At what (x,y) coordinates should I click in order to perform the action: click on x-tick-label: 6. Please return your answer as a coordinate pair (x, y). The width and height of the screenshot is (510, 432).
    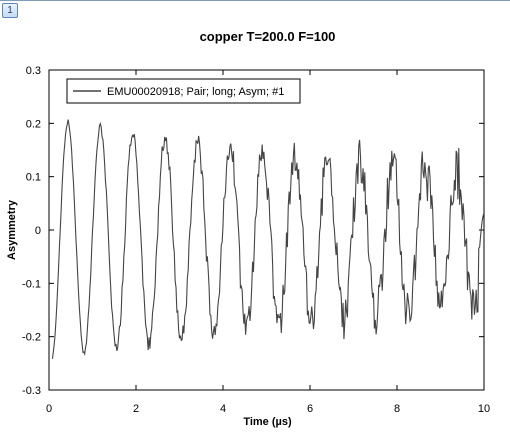
    Looking at the image, I should click on (310, 409).